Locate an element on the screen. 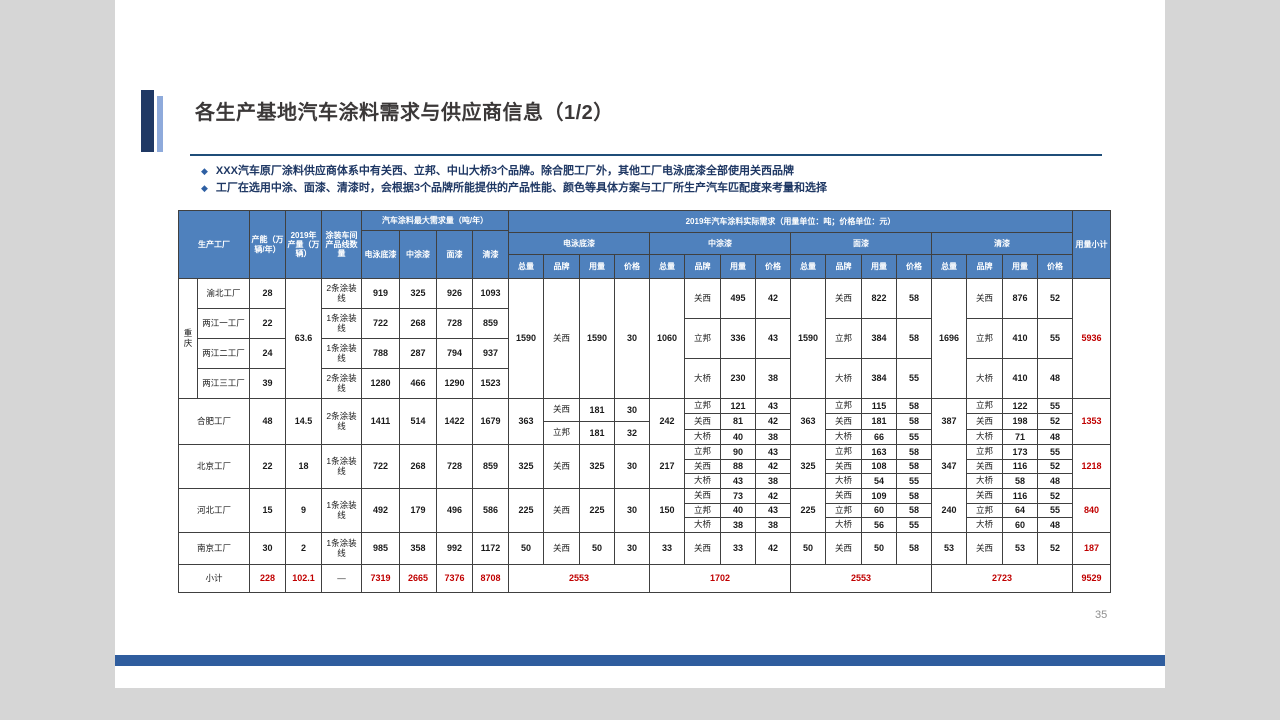 Image resolution: width=1280 pixels, height=720 pixels. production-col: 18 is located at coordinates (304, 467).